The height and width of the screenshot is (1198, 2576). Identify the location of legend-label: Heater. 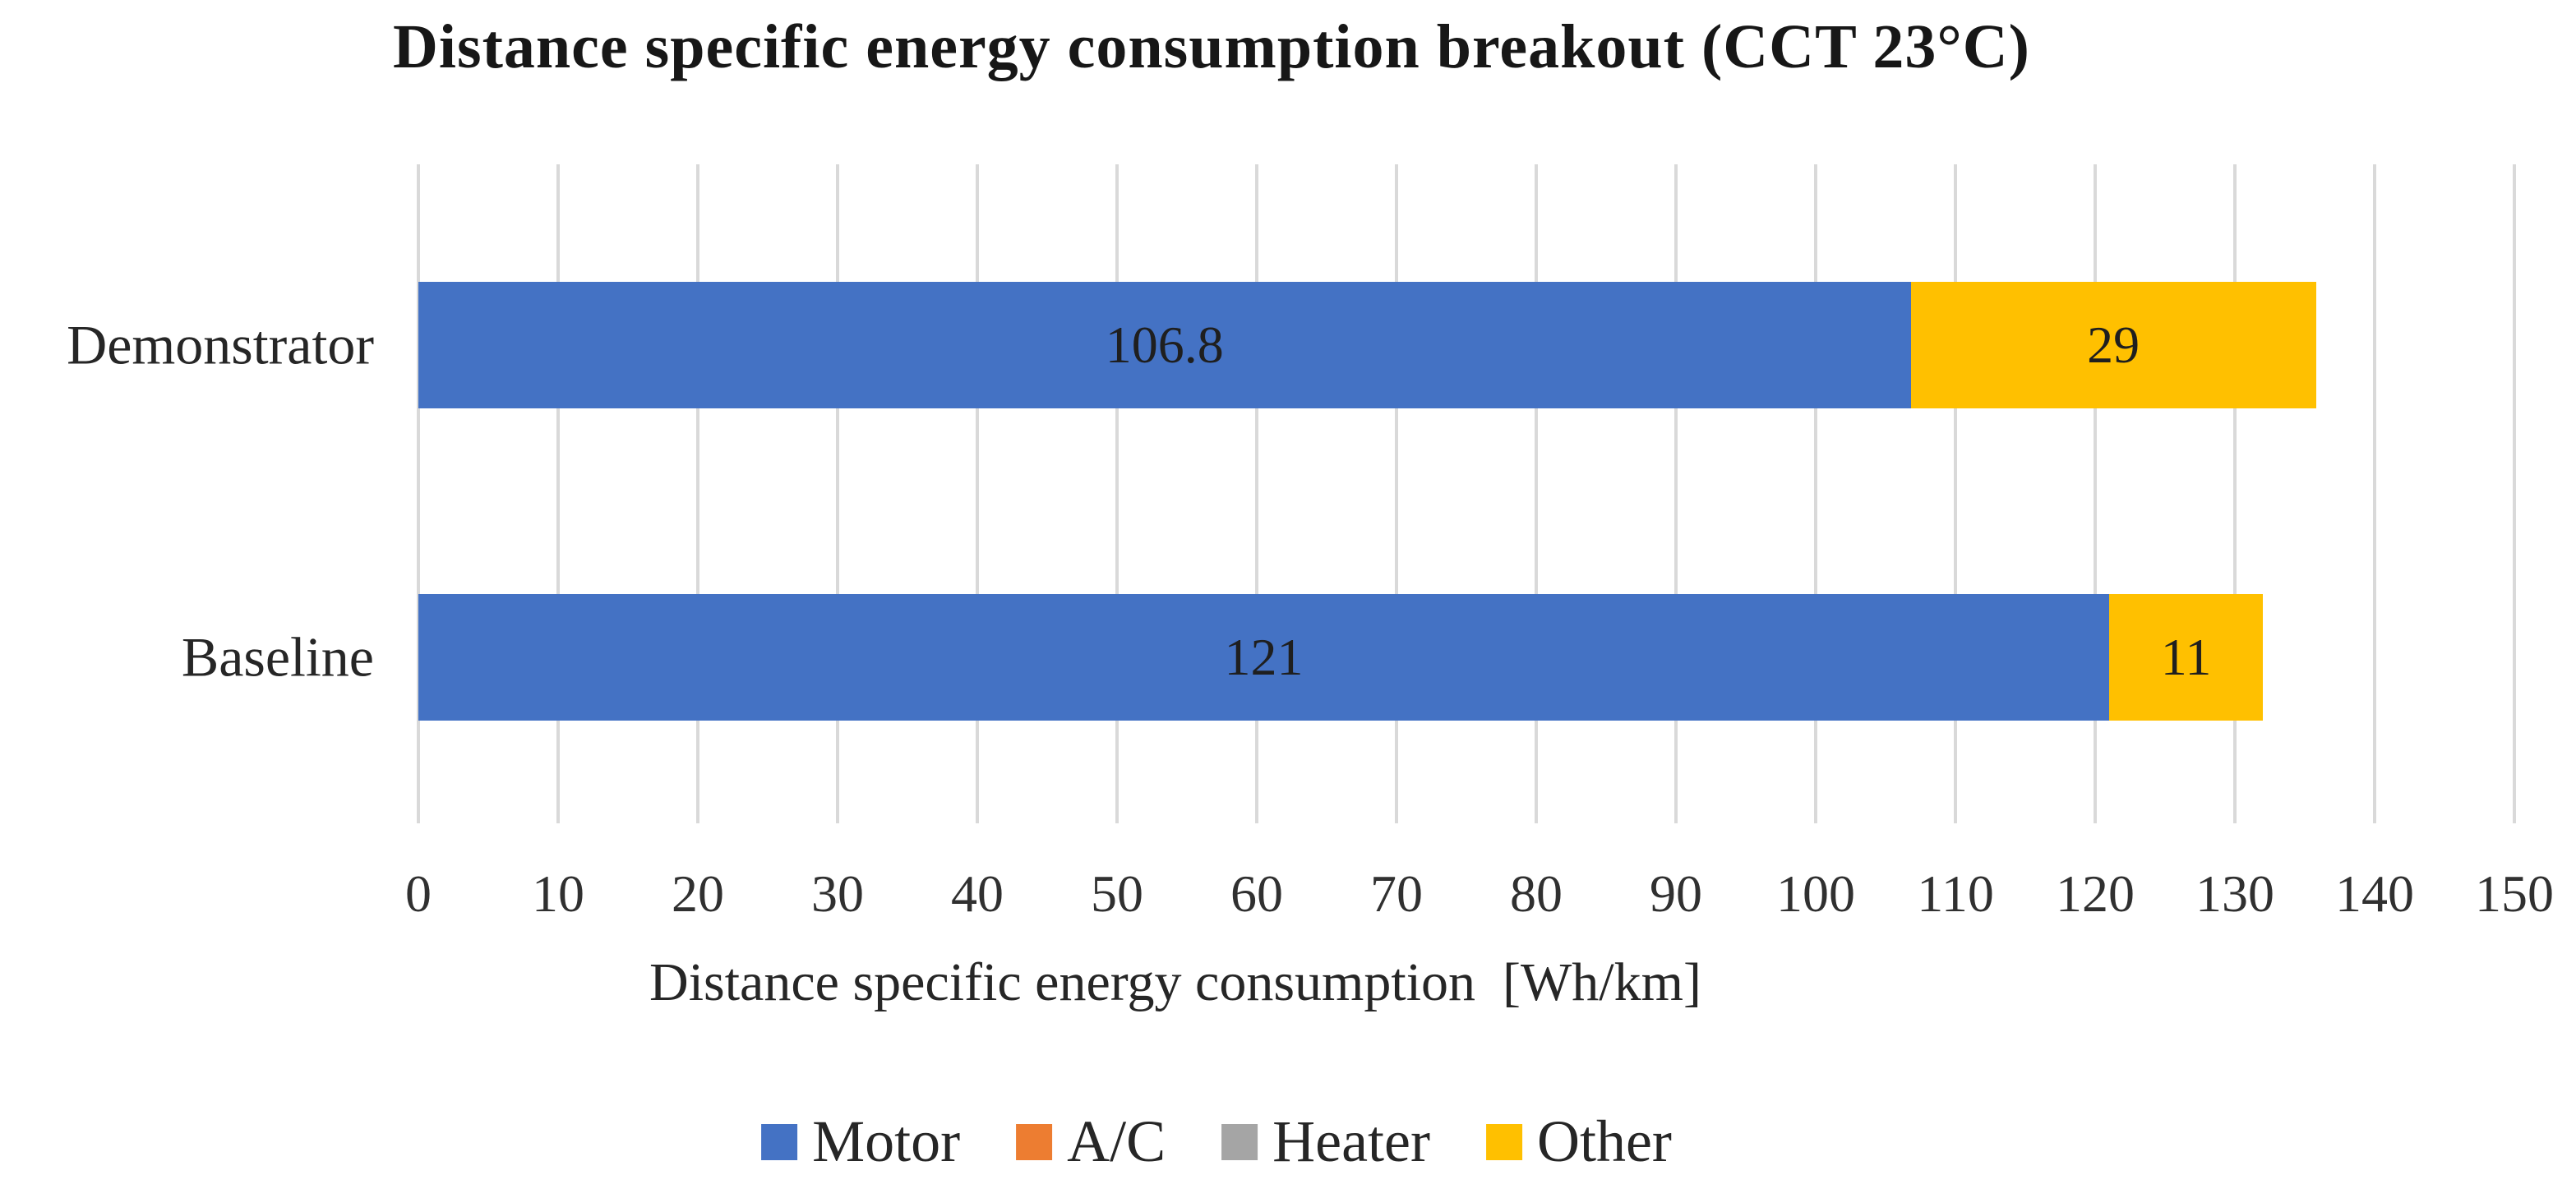
(1351, 1141).